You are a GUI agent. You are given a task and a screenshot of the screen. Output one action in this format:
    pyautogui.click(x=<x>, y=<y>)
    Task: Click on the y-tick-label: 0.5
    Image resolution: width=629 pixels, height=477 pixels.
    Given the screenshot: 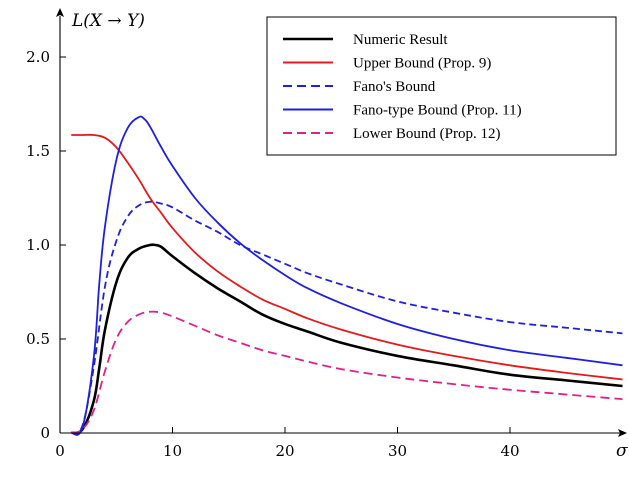 What is the action you would take?
    pyautogui.click(x=38, y=339)
    